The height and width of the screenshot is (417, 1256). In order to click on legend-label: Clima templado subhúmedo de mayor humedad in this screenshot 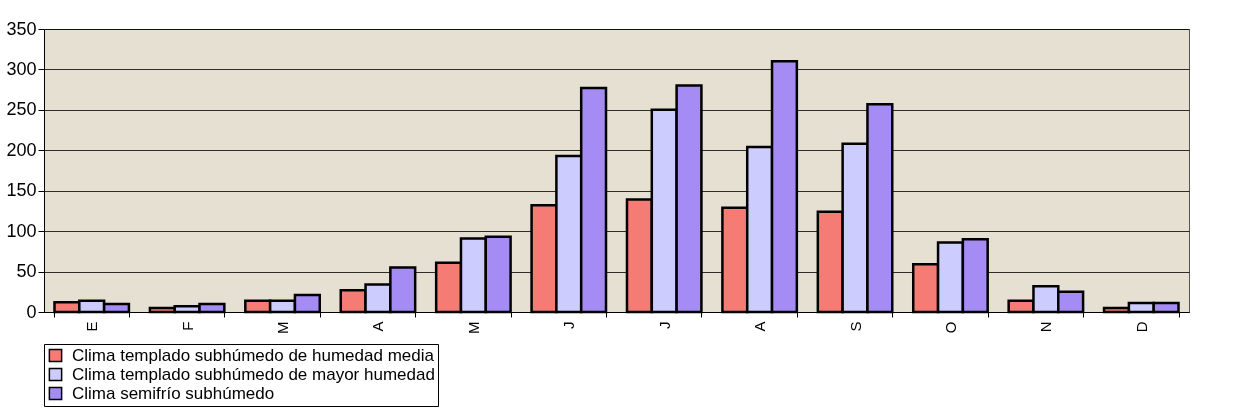, I will do `click(253, 374)`.